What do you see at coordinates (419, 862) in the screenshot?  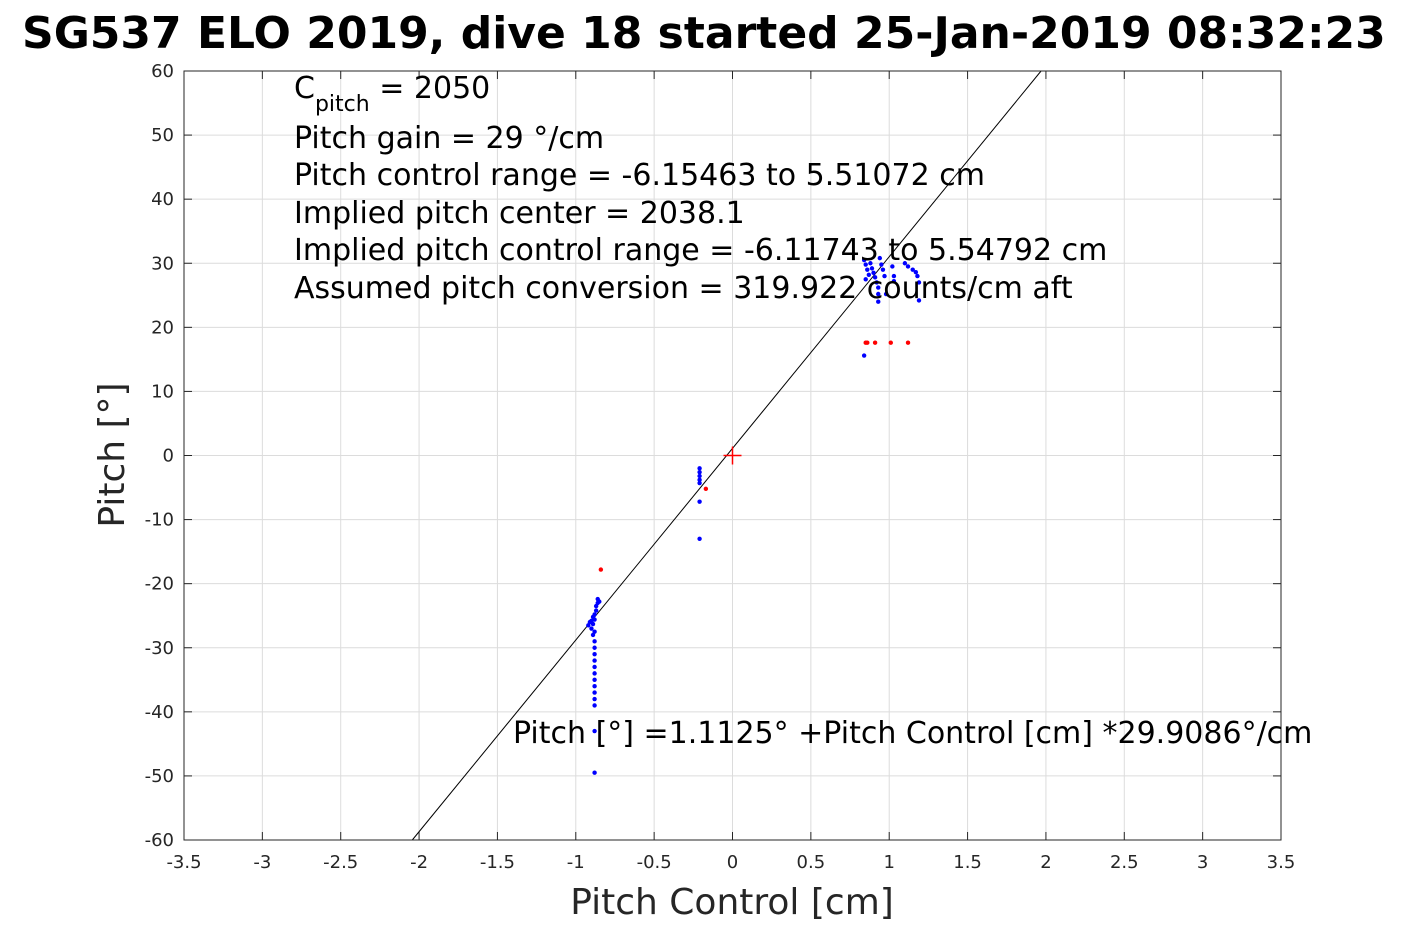 I see `x-tick-label: -2` at bounding box center [419, 862].